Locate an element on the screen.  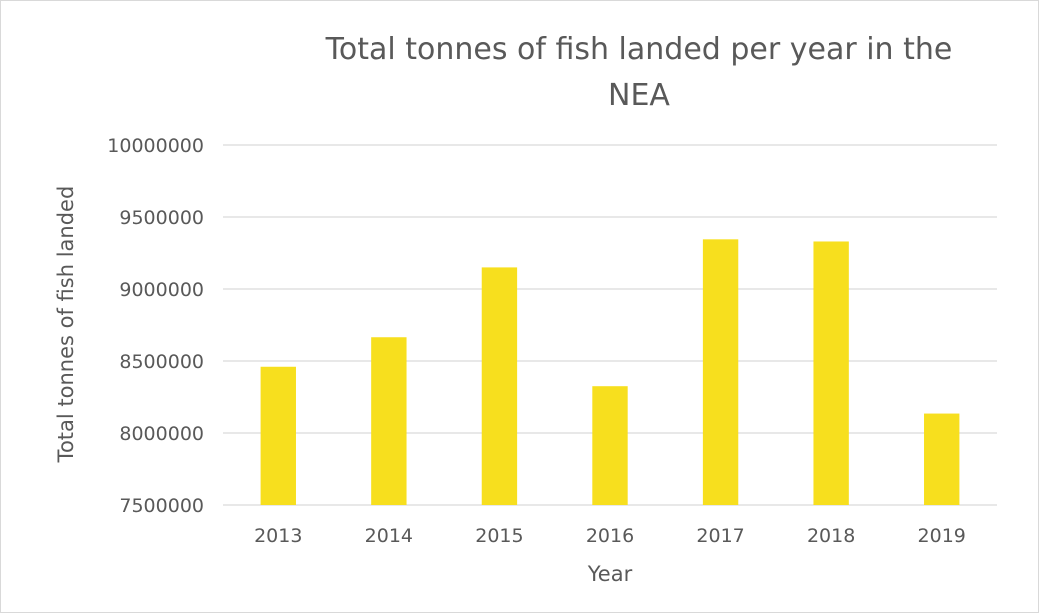
y-tick-label: 8000000 is located at coordinates (161, 434).